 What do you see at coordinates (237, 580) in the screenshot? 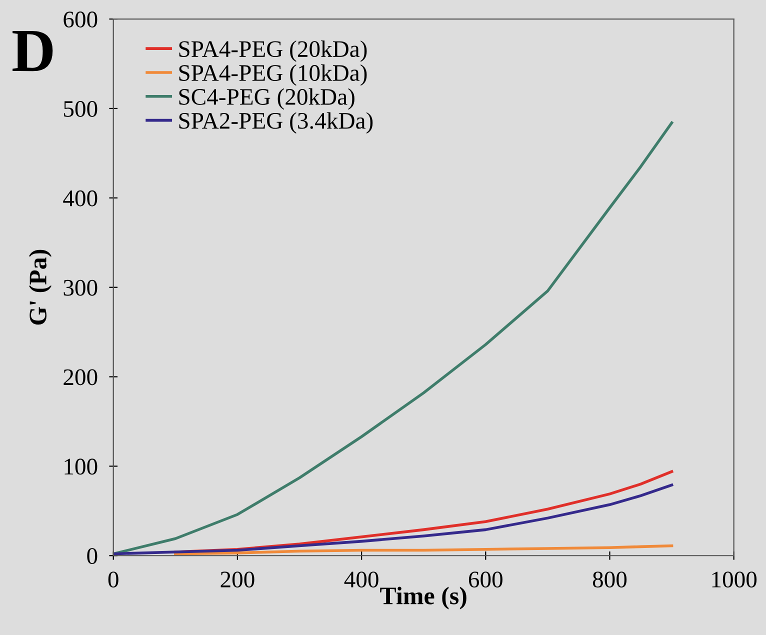
I see `x-tick-label: 200` at bounding box center [237, 580].